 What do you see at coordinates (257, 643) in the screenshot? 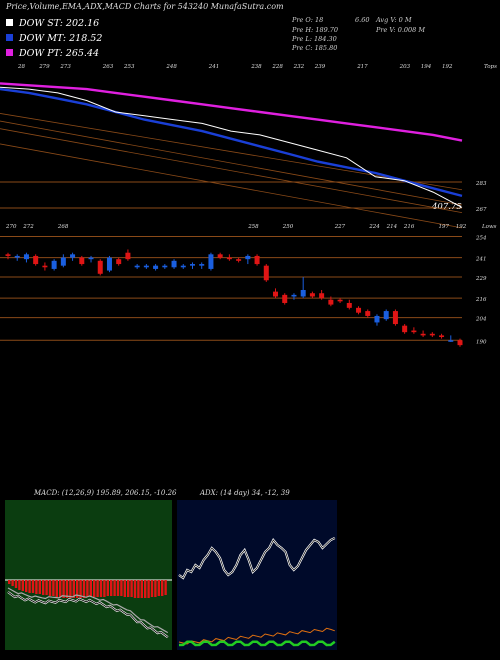
I see `adx-plus-di-line` at bounding box center [257, 643].